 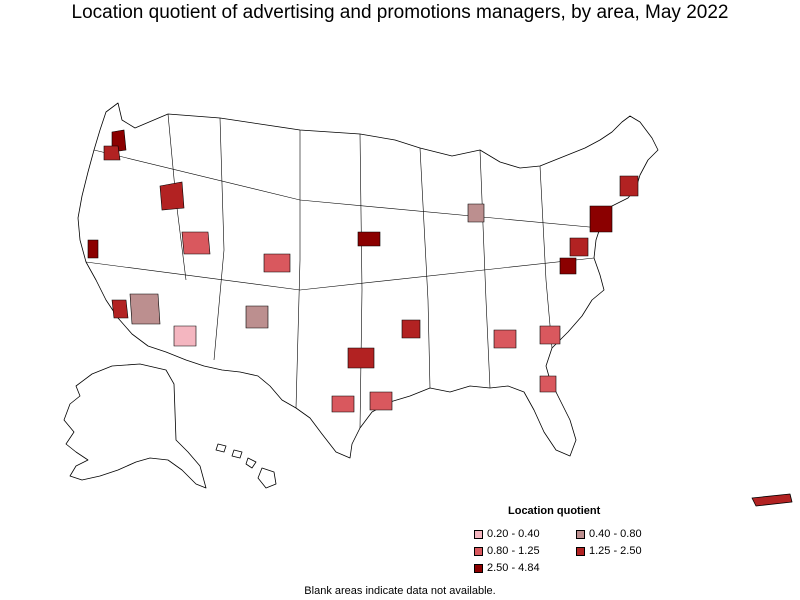 What do you see at coordinates (505, 339) in the screenshot?
I see `area-atlanta` at bounding box center [505, 339].